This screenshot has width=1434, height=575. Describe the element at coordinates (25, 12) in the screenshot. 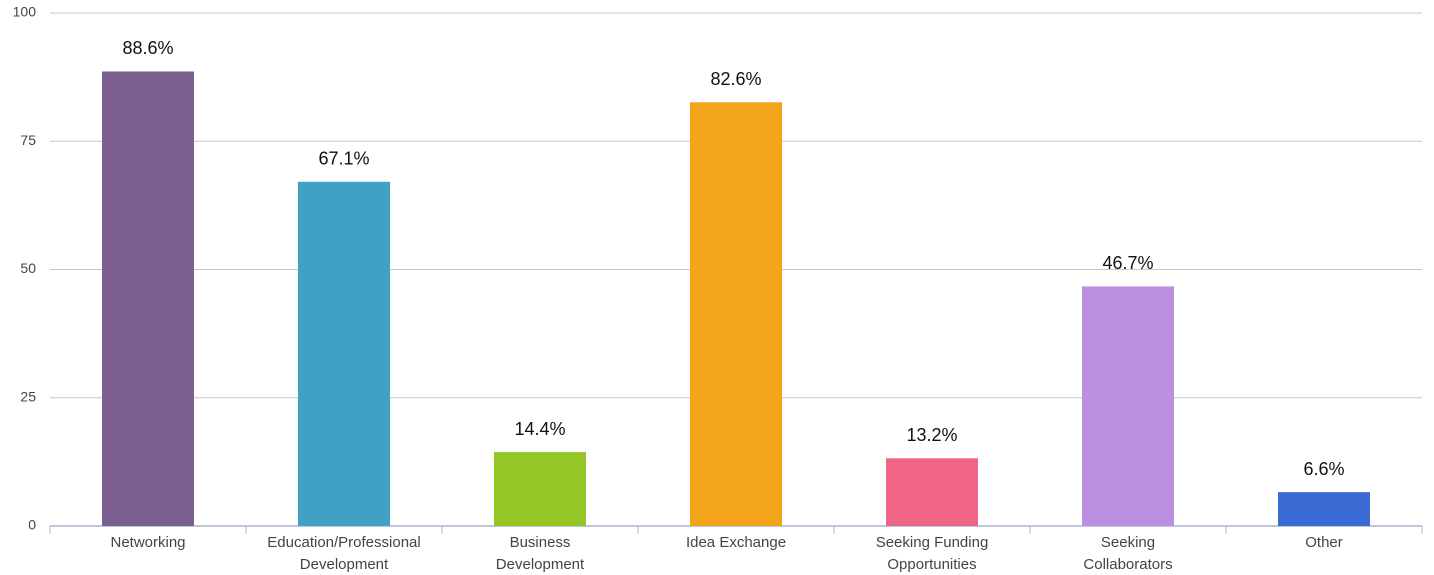

I see `y-tick-label: 100` at that location.